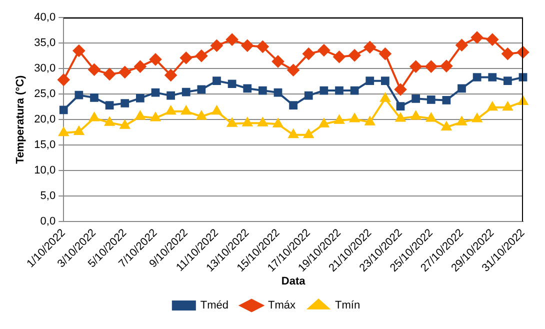 The width and height of the screenshot is (545, 329). I want to click on y-tick-label: 25,0, so click(45, 94).